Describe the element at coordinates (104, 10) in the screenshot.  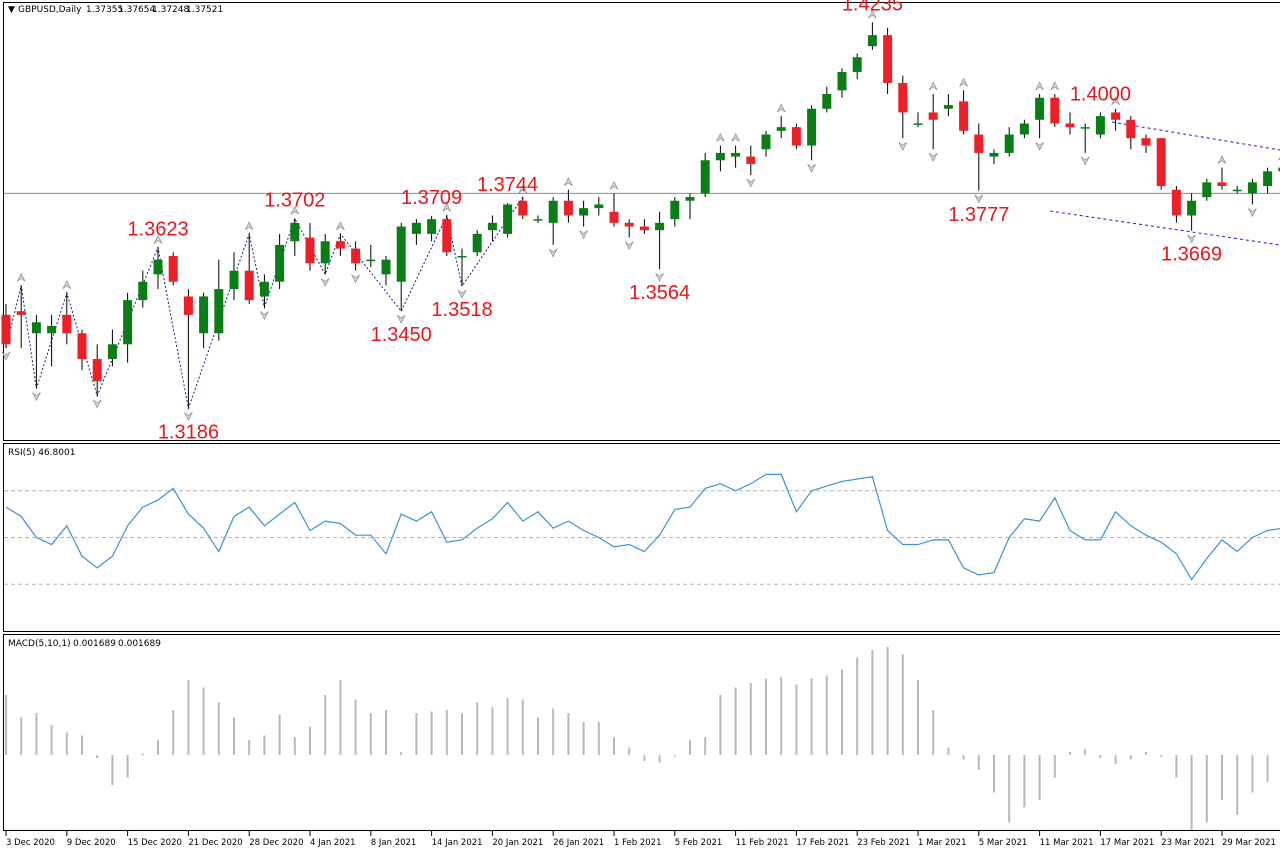
I see `ohlc-open: 1.37355` at that location.